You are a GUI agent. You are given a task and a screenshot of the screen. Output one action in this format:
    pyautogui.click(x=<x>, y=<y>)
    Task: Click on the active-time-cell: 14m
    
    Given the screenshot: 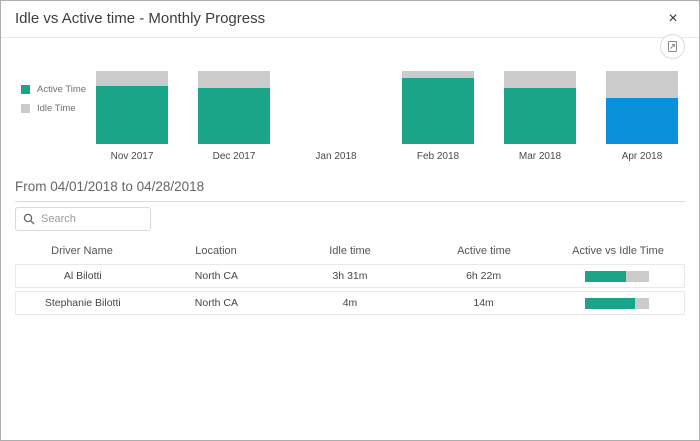 What is the action you would take?
    pyautogui.click(x=483, y=303)
    